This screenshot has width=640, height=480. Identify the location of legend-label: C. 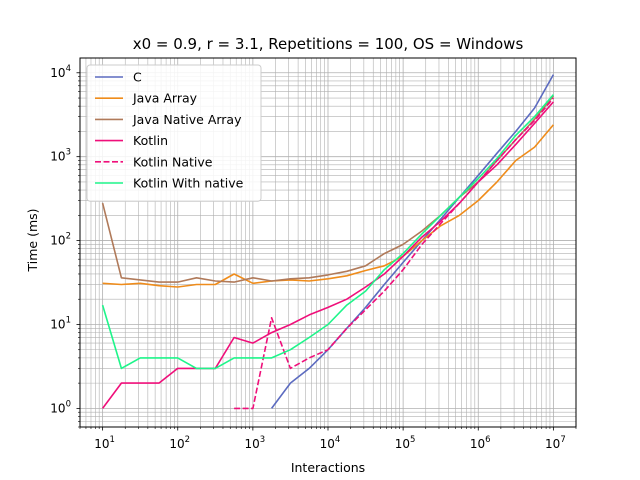
(137, 77).